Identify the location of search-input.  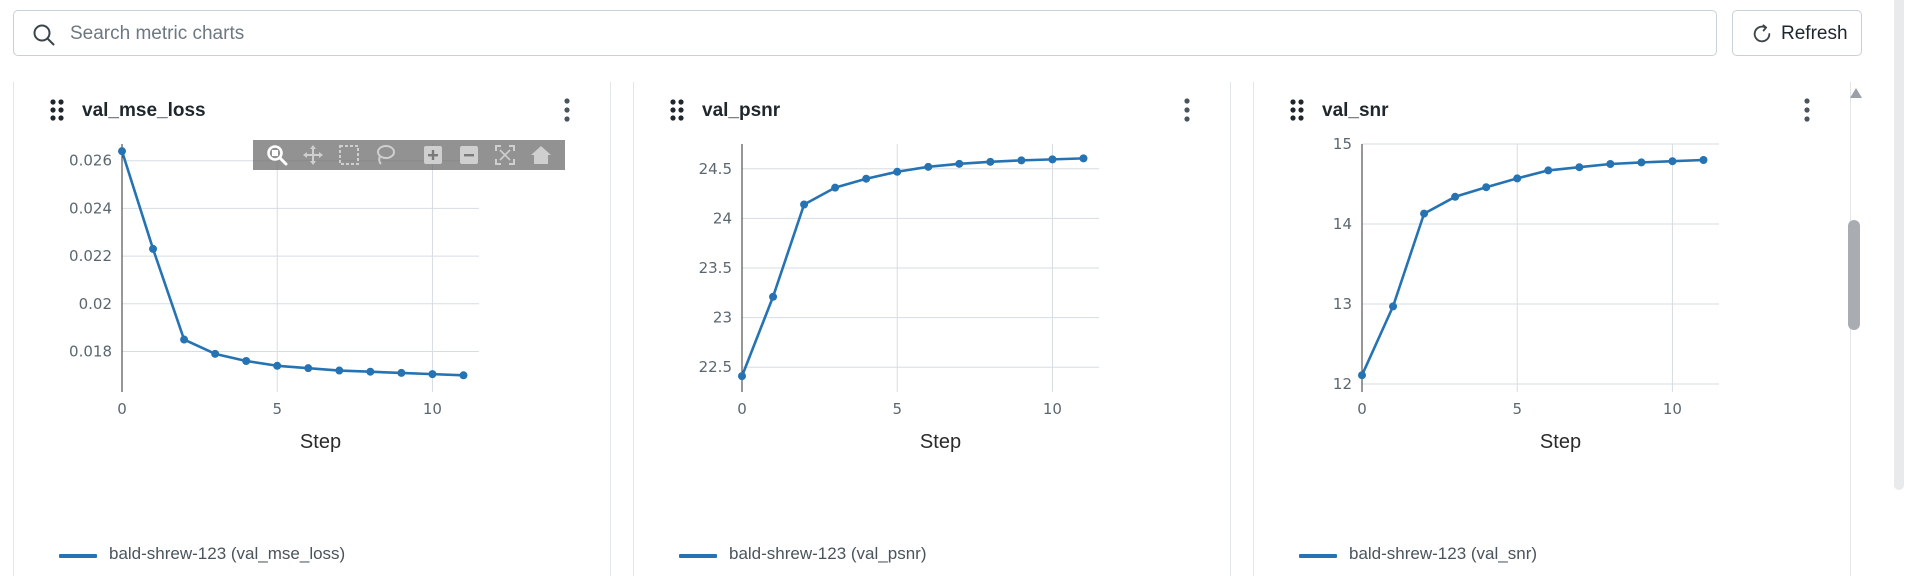
(880, 34).